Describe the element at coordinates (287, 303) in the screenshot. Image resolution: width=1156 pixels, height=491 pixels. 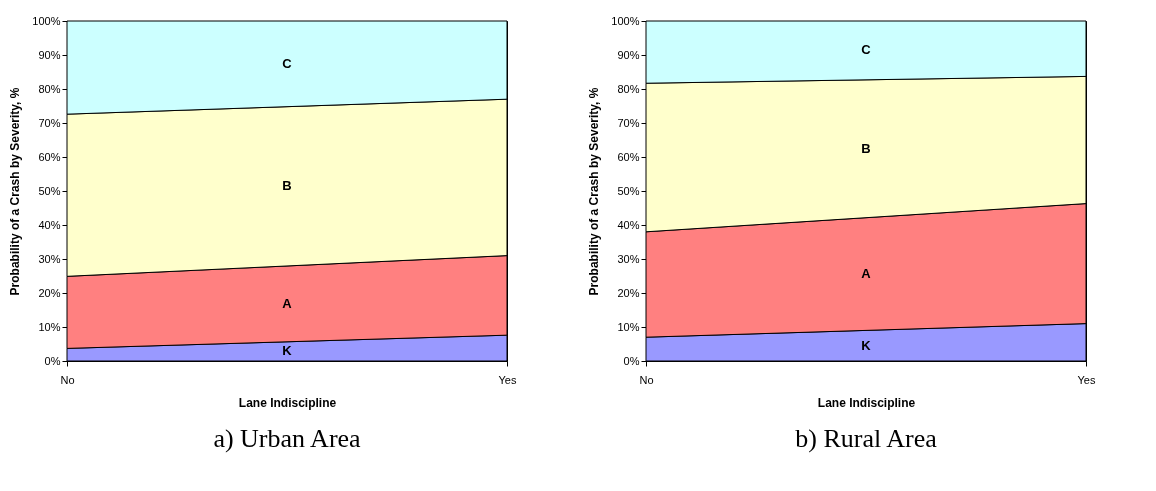
I see `series-label: A` at that location.